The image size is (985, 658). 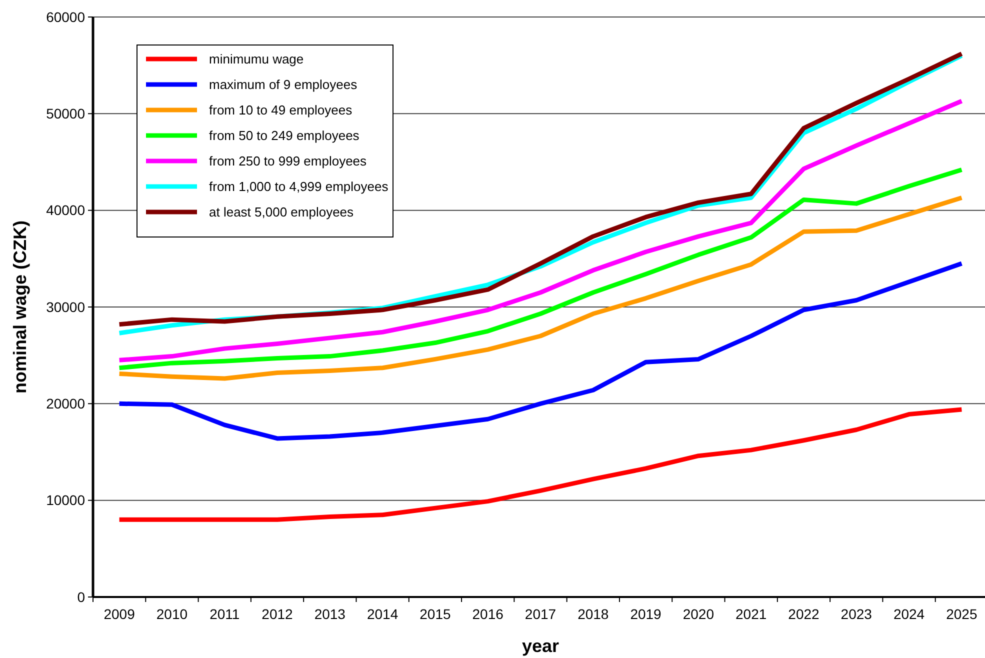 I want to click on x-tick-label: 2017, so click(x=540, y=614).